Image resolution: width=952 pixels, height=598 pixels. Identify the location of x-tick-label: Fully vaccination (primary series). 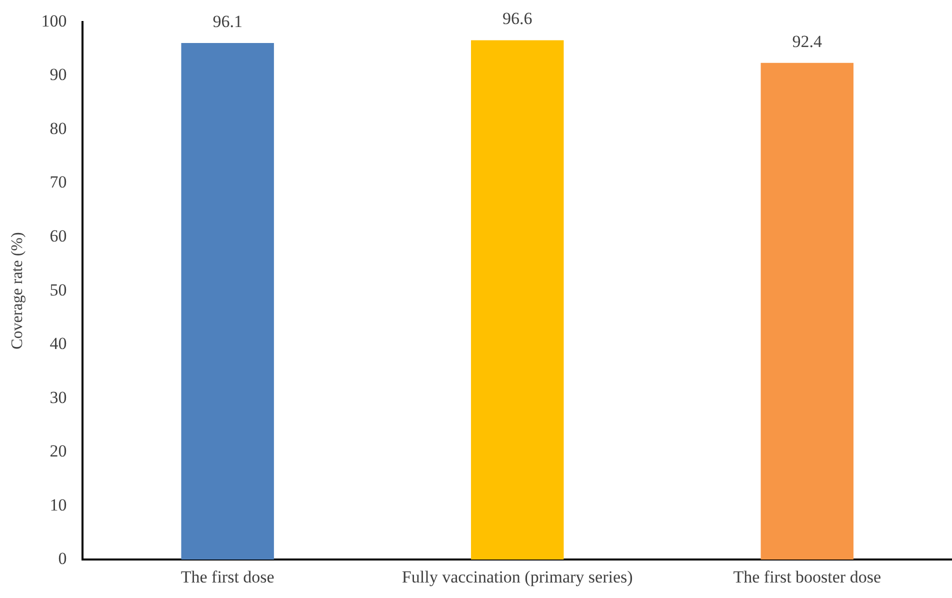
(517, 576).